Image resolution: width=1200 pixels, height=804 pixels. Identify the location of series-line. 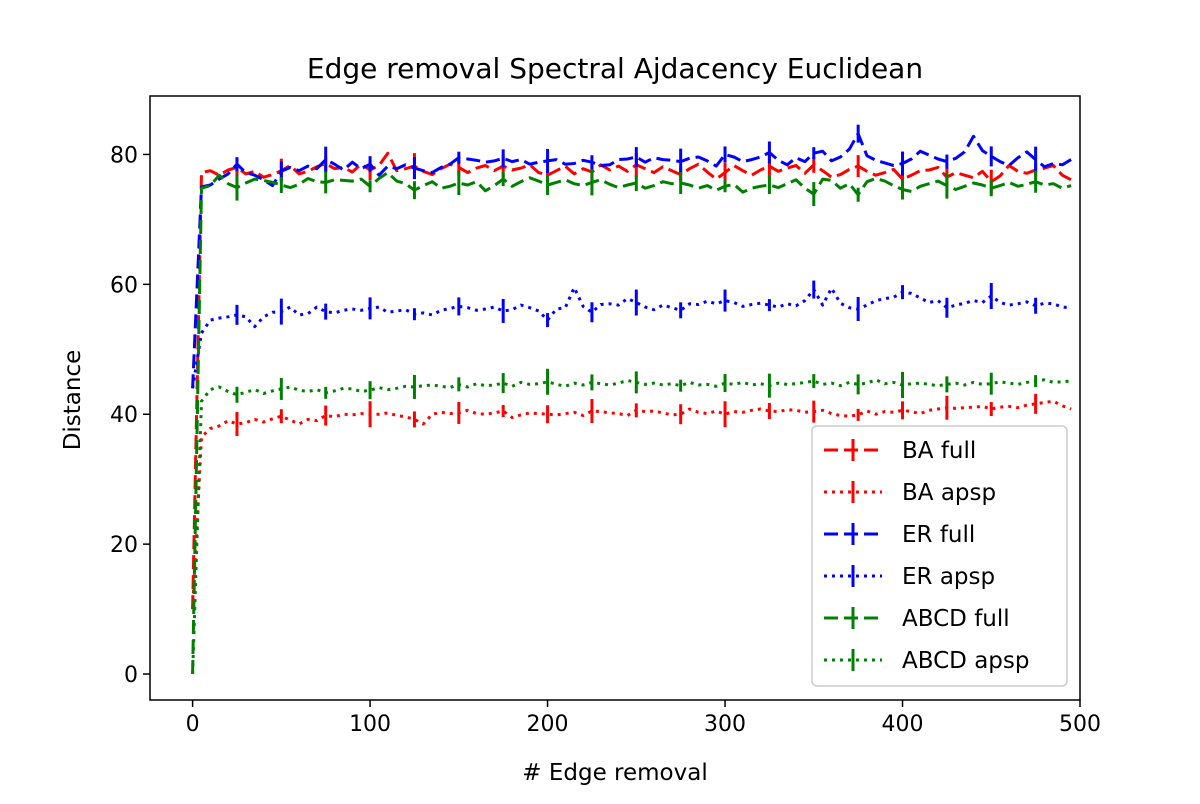
(631, 337).